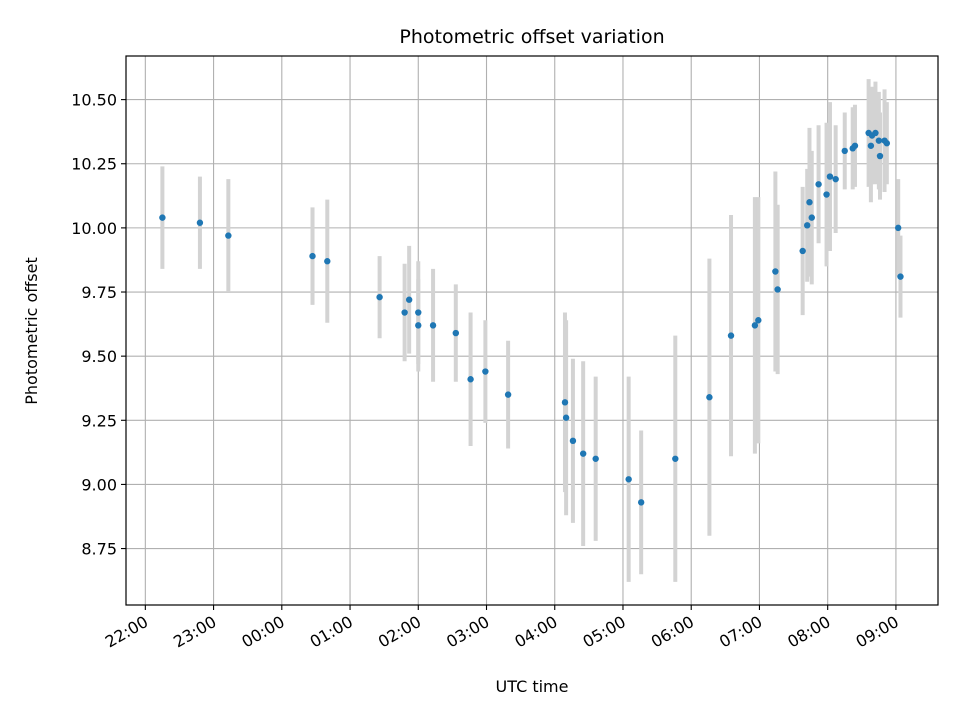  Describe the element at coordinates (535, 632) in the screenshot. I see `x-tick-label: 04:00` at that location.